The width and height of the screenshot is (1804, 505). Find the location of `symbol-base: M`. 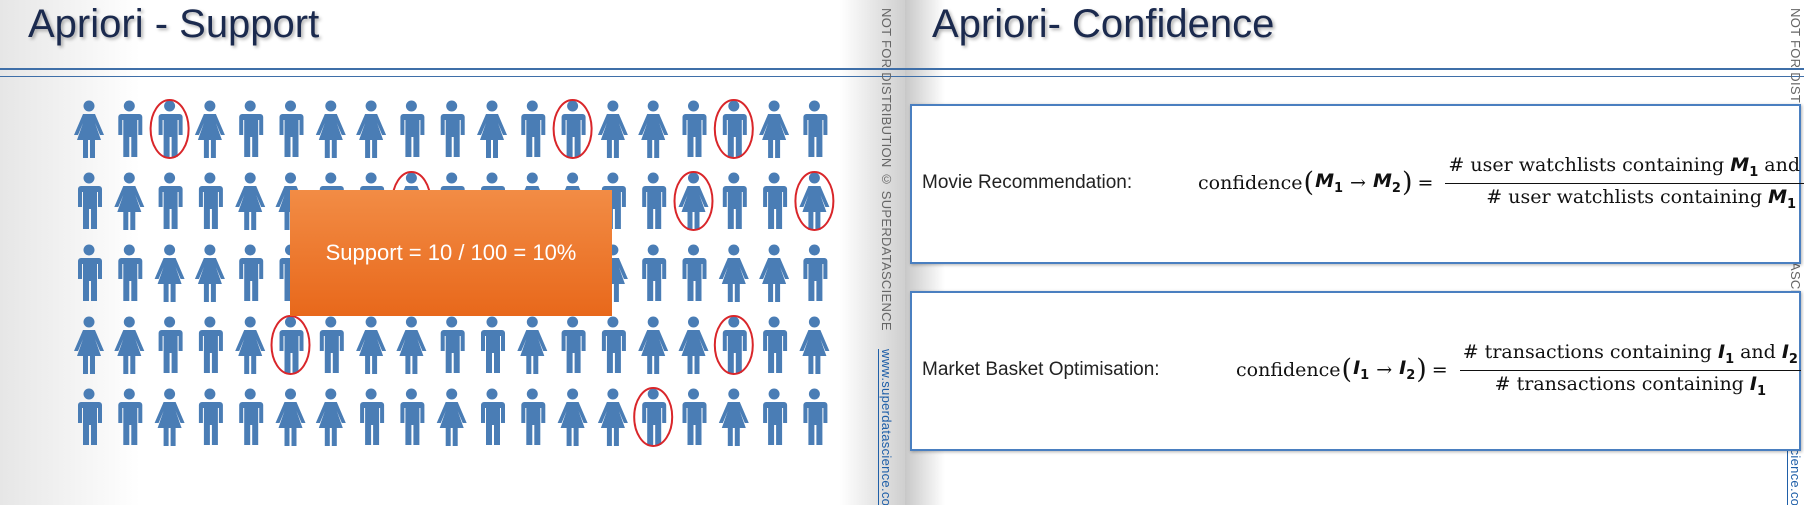

symbol-base: M is located at coordinates (1324, 180).